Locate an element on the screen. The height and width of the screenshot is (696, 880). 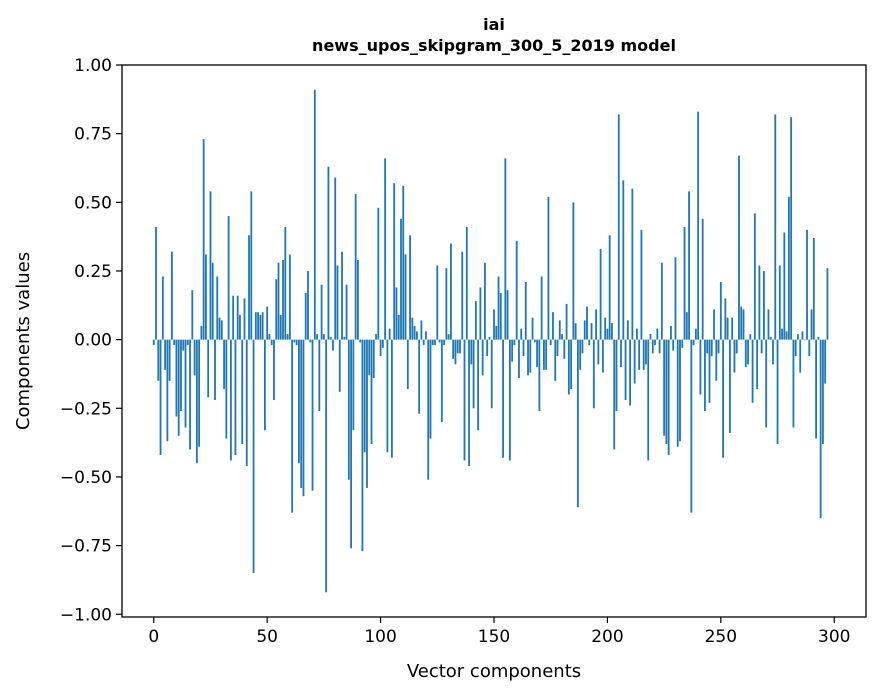
x-axis: 0 50 100 150 200 250 300 is located at coordinates (499, 632).